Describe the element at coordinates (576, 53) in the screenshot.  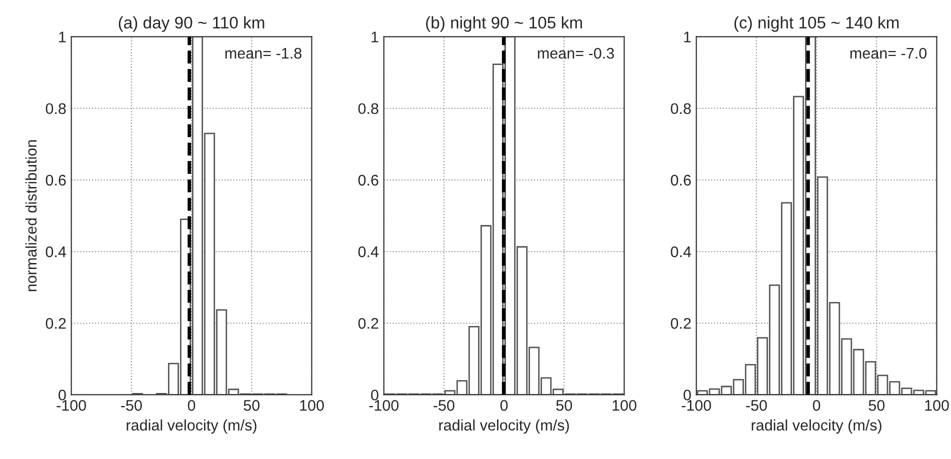
I see `ref-line-label: mean= -0.3` at that location.